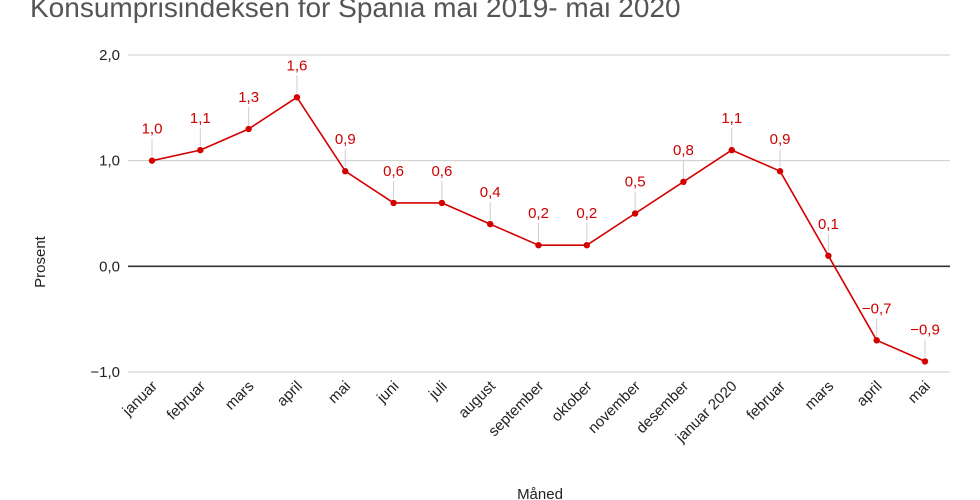  I want to click on y-tick-label: −1,0, so click(105, 372).